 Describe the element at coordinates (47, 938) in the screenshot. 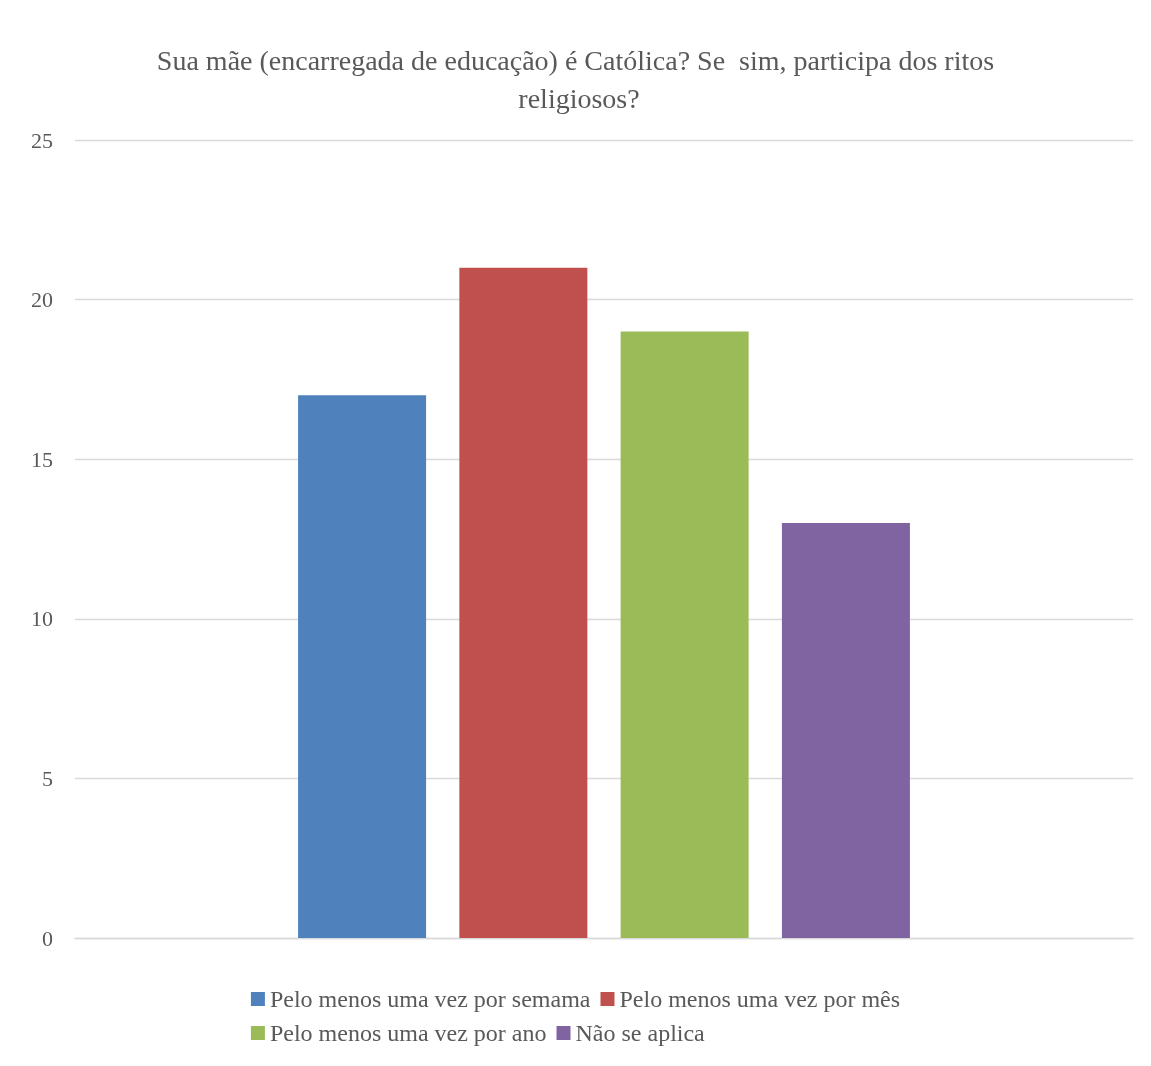

I see `y-tick-label: 0` at that location.